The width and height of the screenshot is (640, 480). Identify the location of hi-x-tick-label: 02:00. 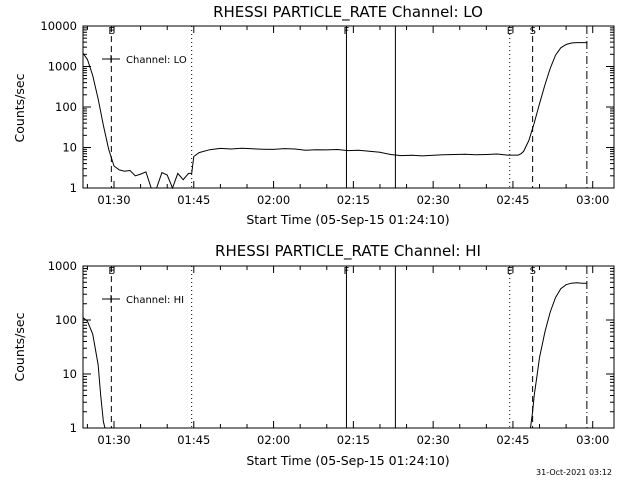
(273, 440).